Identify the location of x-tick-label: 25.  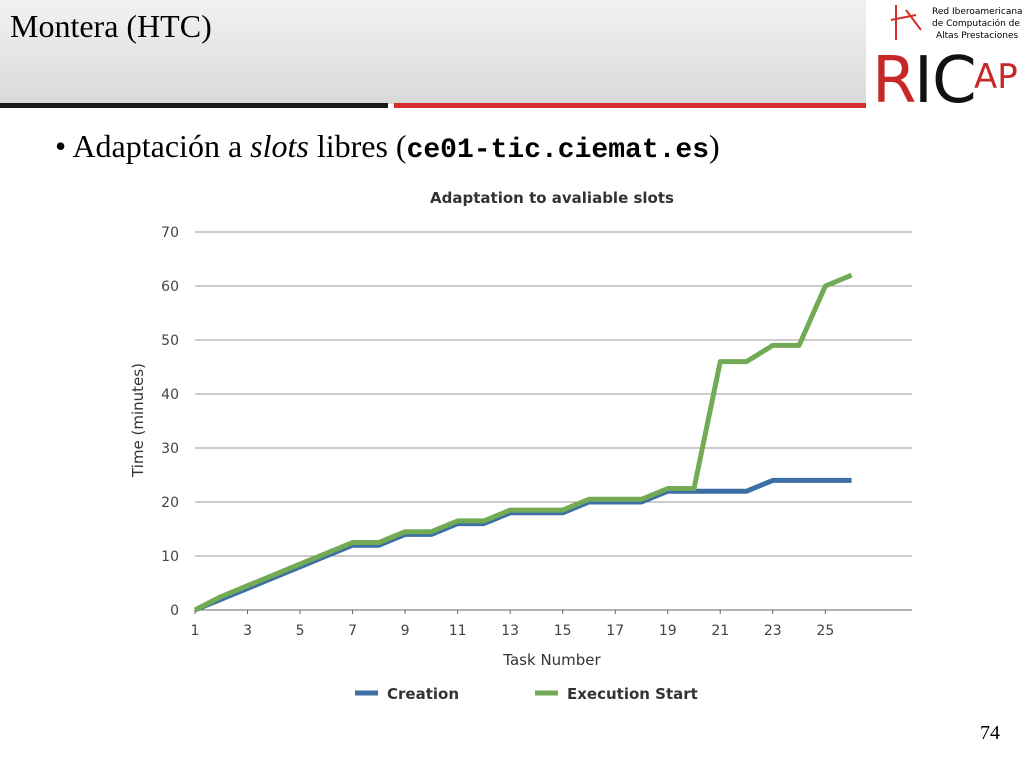
(825, 631).